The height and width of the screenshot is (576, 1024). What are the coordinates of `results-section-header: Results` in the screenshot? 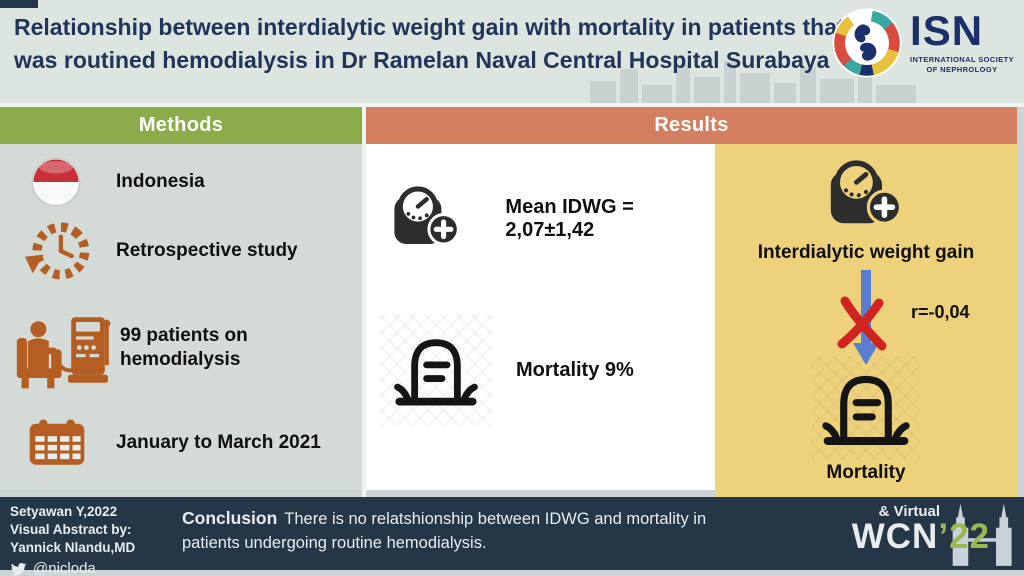 It's located at (691, 125).